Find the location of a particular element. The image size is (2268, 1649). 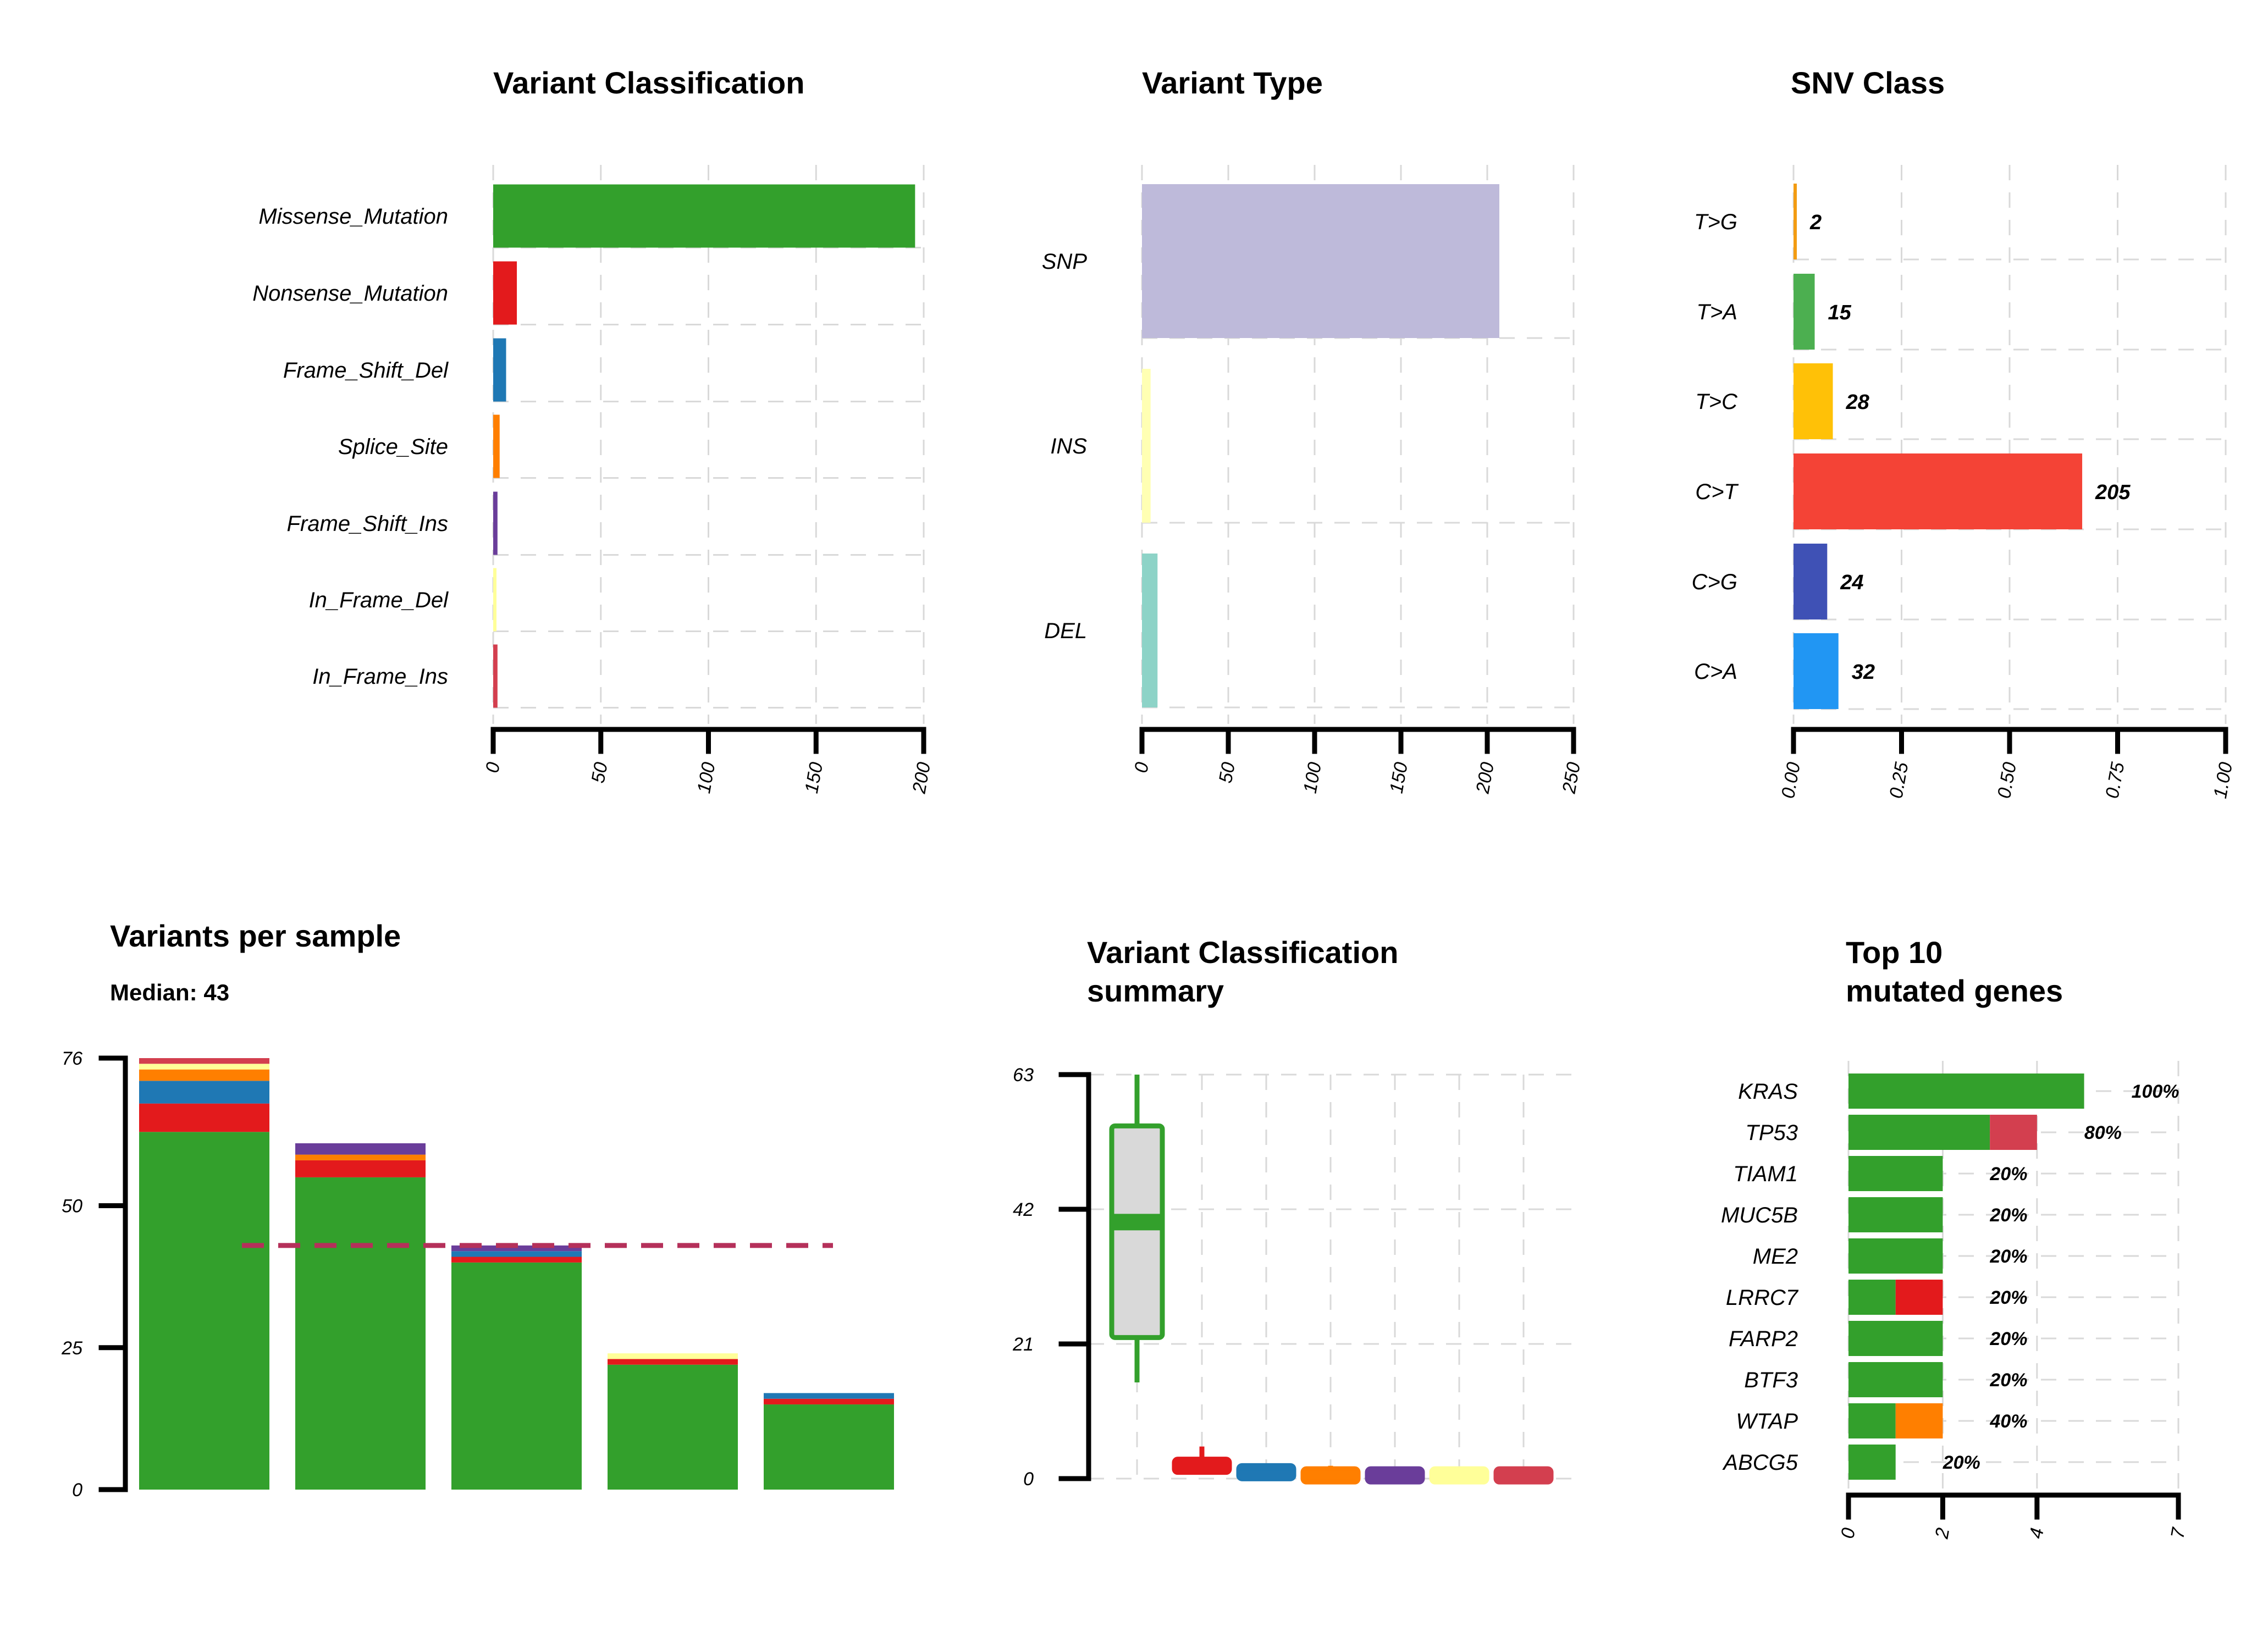

variants-per-sample-chart: 0 25 50 76 is located at coordinates (478, 1274).